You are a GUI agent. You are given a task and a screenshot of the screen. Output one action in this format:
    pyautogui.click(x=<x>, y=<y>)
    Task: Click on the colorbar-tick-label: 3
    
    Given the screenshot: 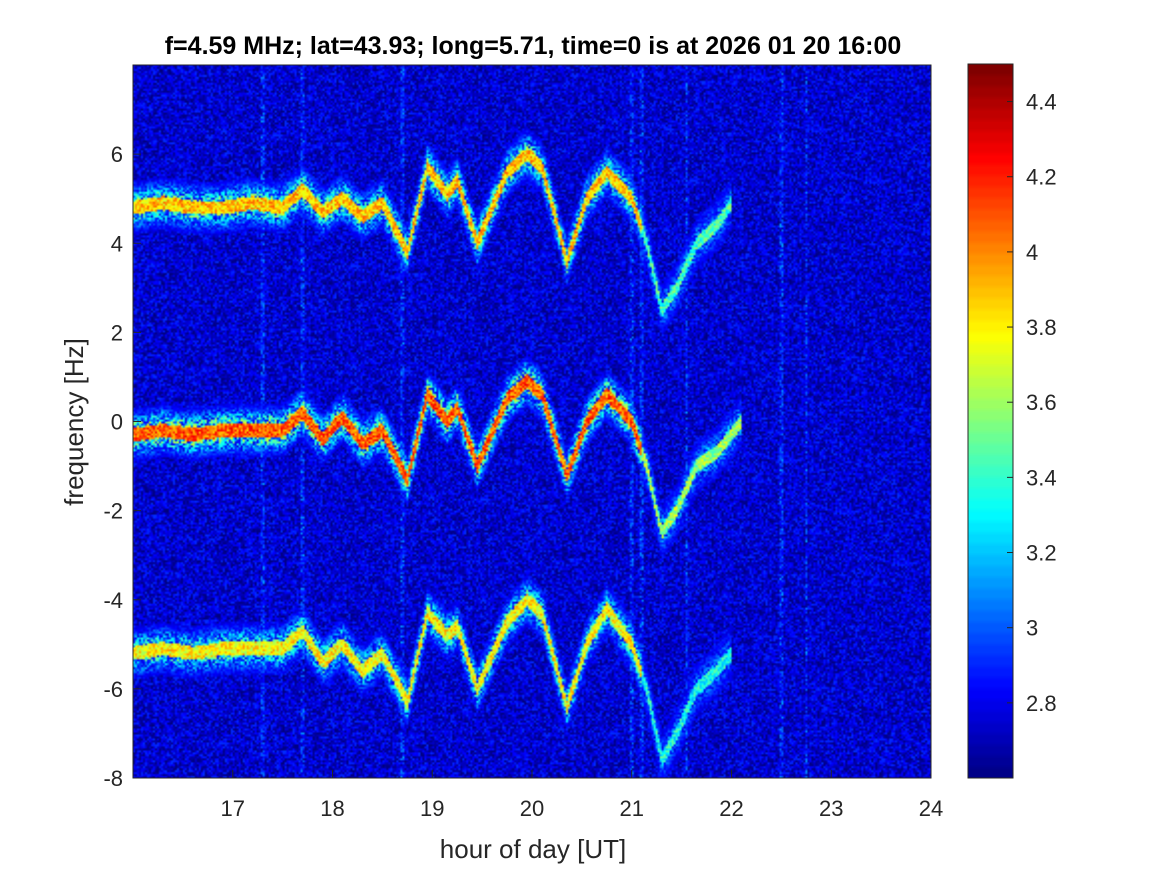 What is the action you would take?
    pyautogui.click(x=1032, y=628)
    